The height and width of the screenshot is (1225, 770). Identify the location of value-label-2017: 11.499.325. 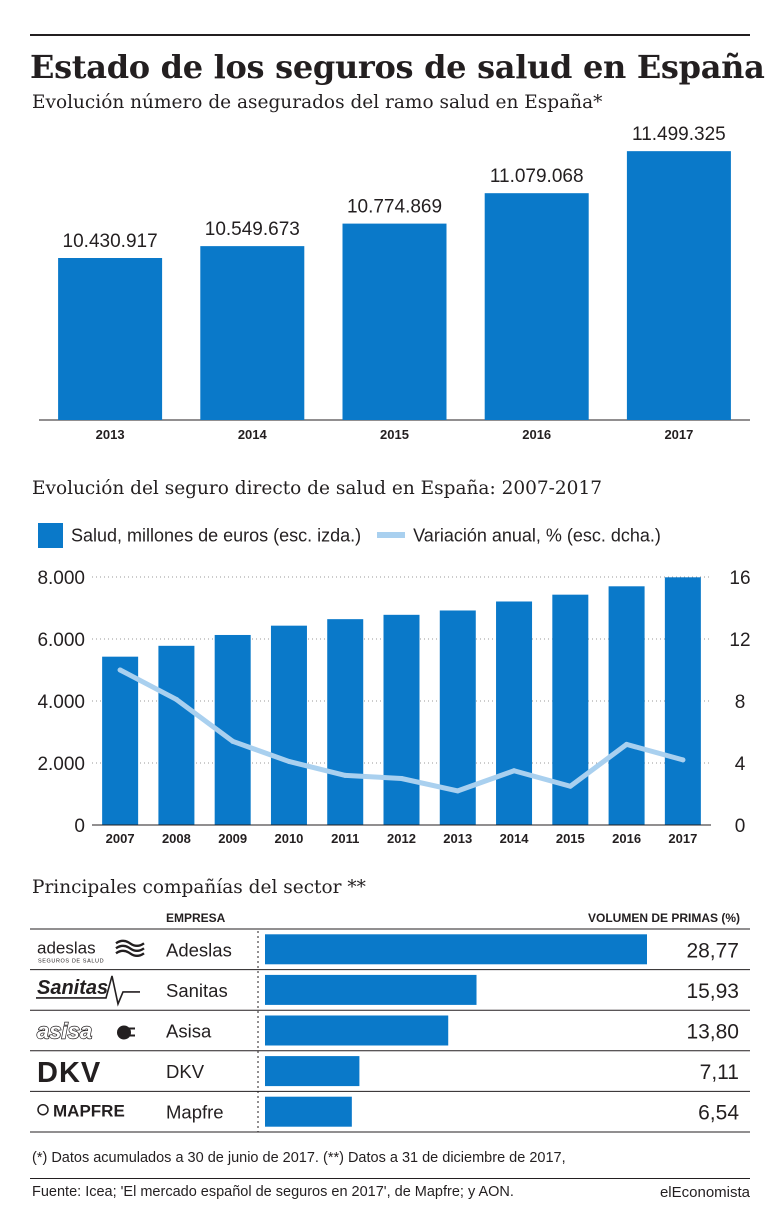
(679, 134).